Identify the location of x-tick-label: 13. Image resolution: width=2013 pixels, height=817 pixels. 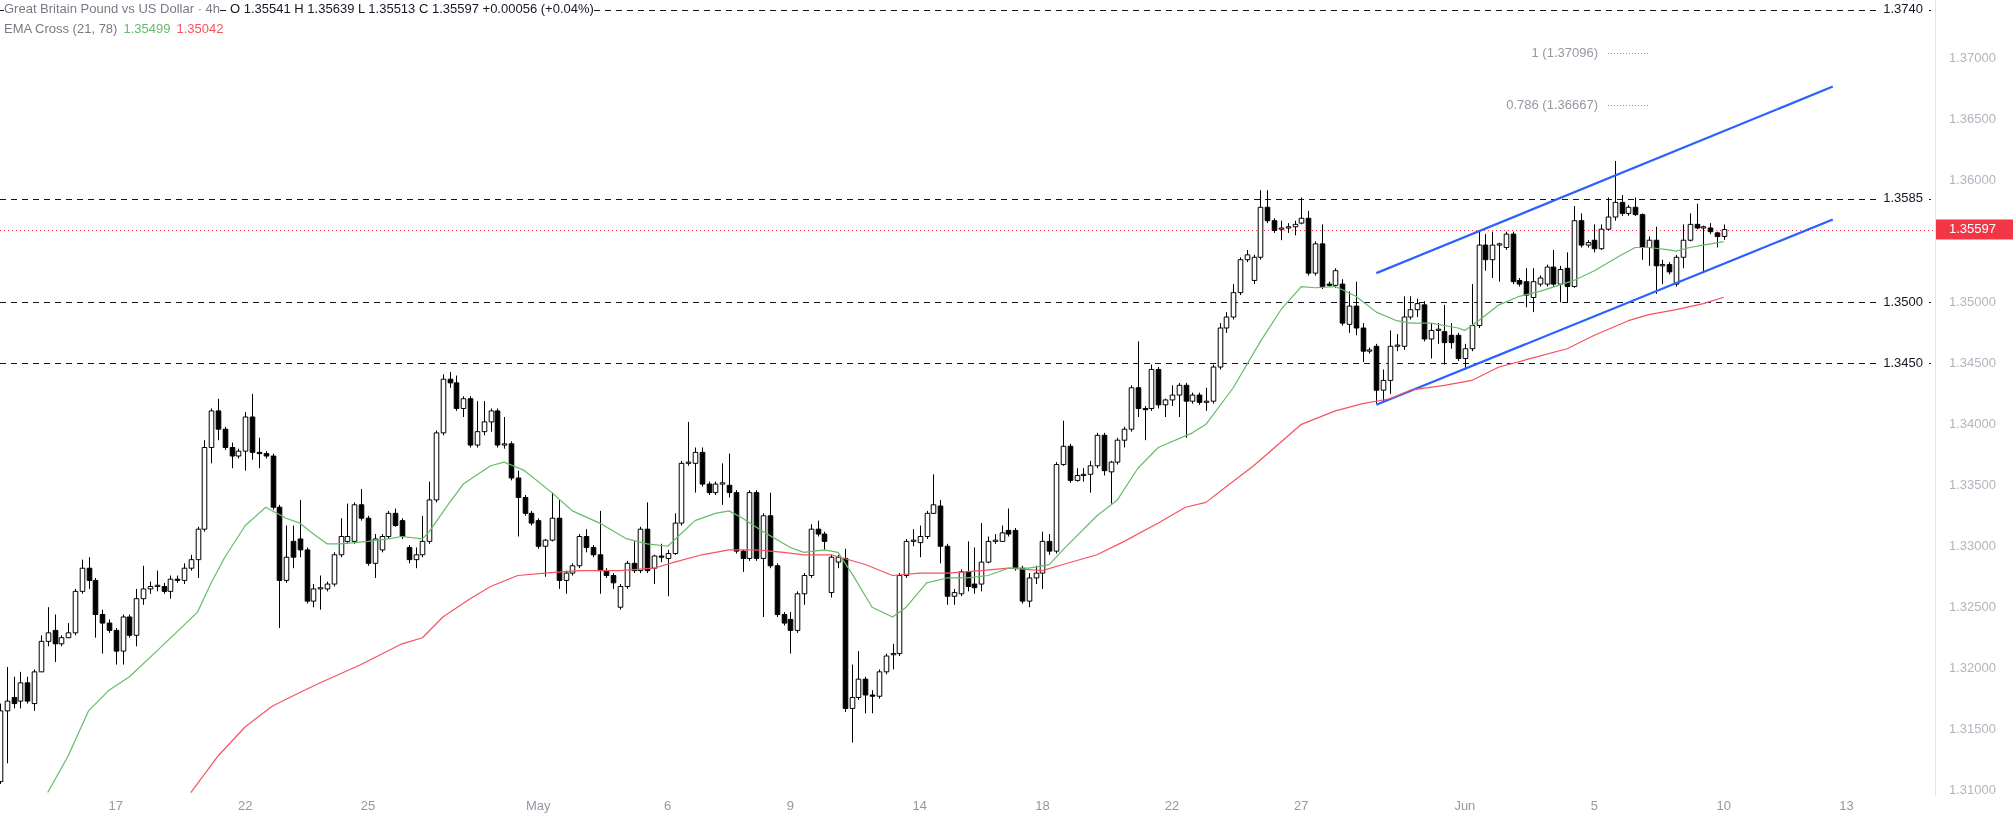
(1846, 806).